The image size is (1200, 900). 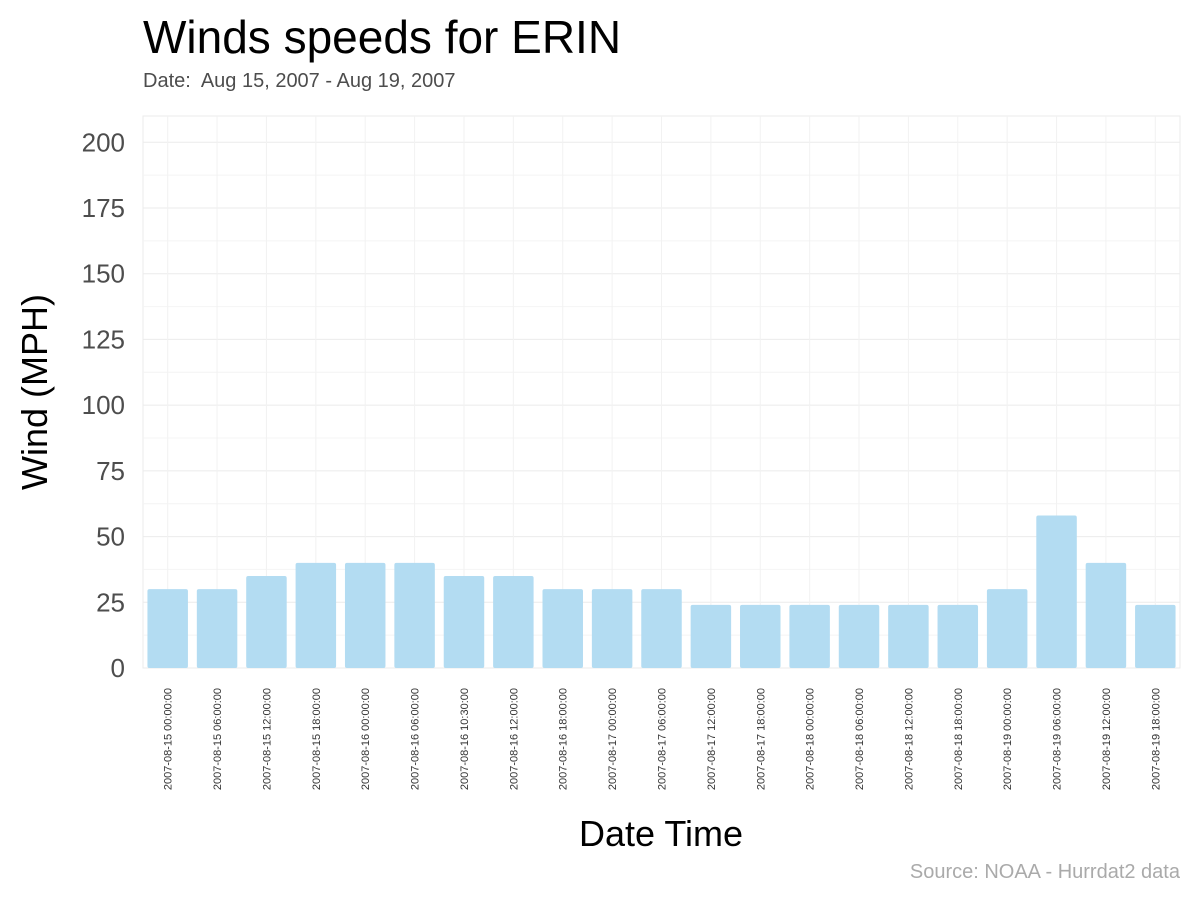 I want to click on y-tick-label: 100, so click(x=103, y=405).